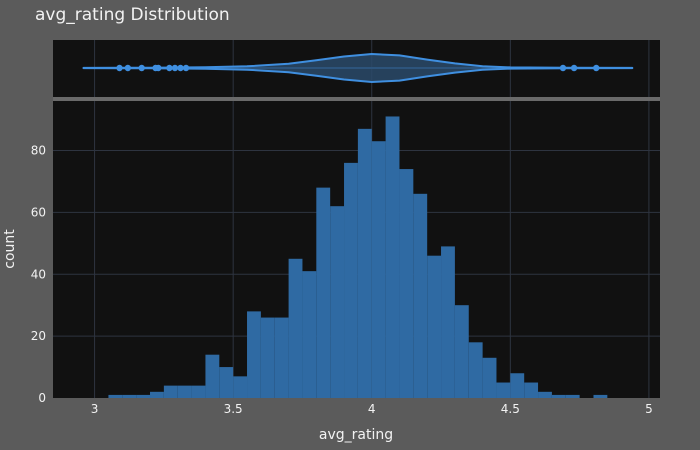 This screenshot has height=450, width=700. Describe the element at coordinates (42, 398) in the screenshot. I see `y-tick-label: 0` at that location.